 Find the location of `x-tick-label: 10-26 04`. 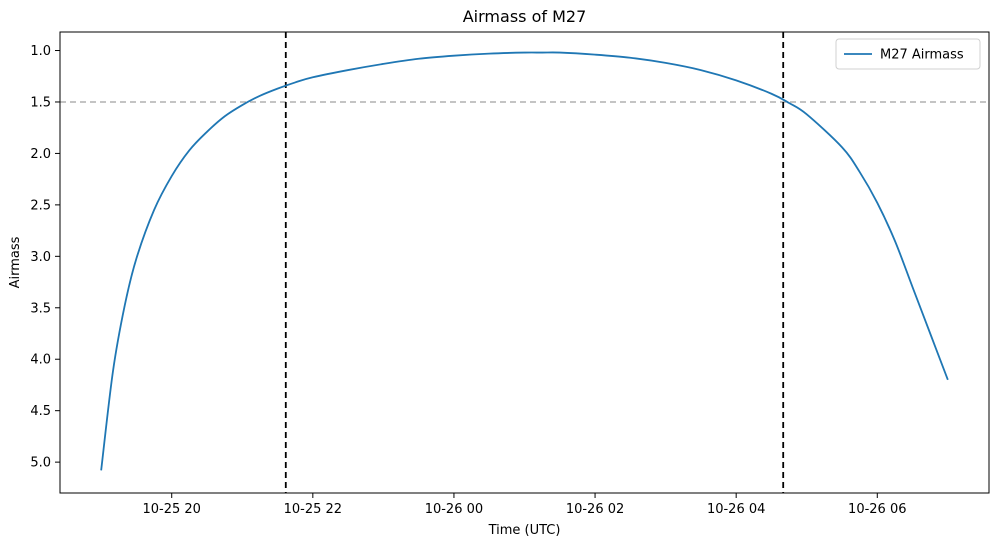

x-tick-label: 10-26 04 is located at coordinates (736, 509).